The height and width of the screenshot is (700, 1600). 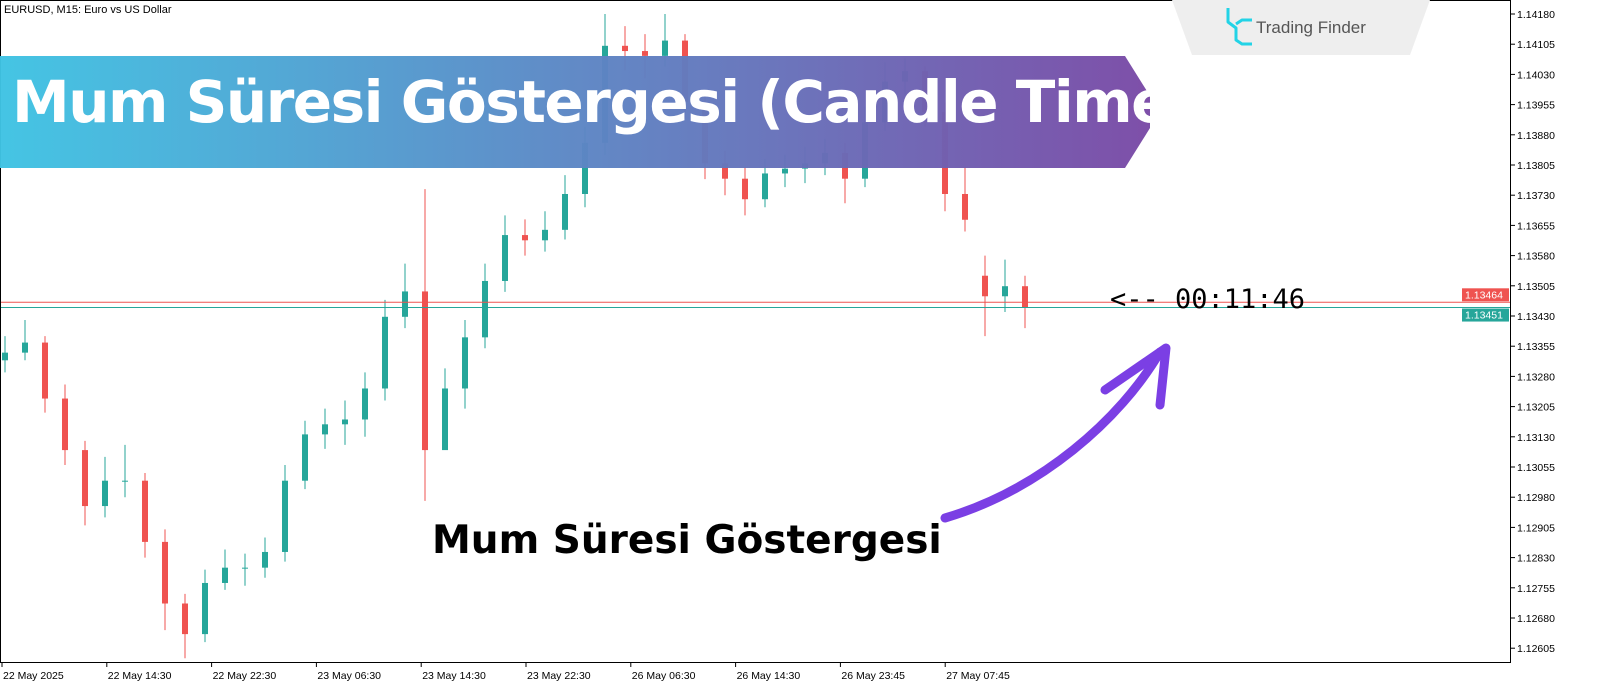 What do you see at coordinates (1536, 287) in the screenshot?
I see `y-tick-label: 1.13505` at bounding box center [1536, 287].